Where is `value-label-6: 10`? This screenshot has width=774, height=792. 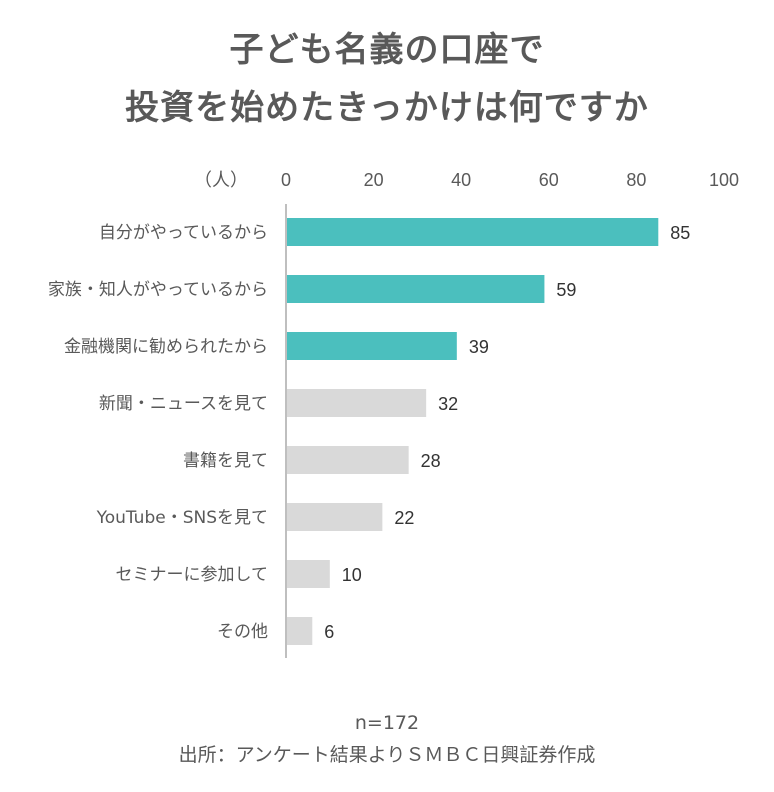
value-label-6: 10 is located at coordinates (352, 575).